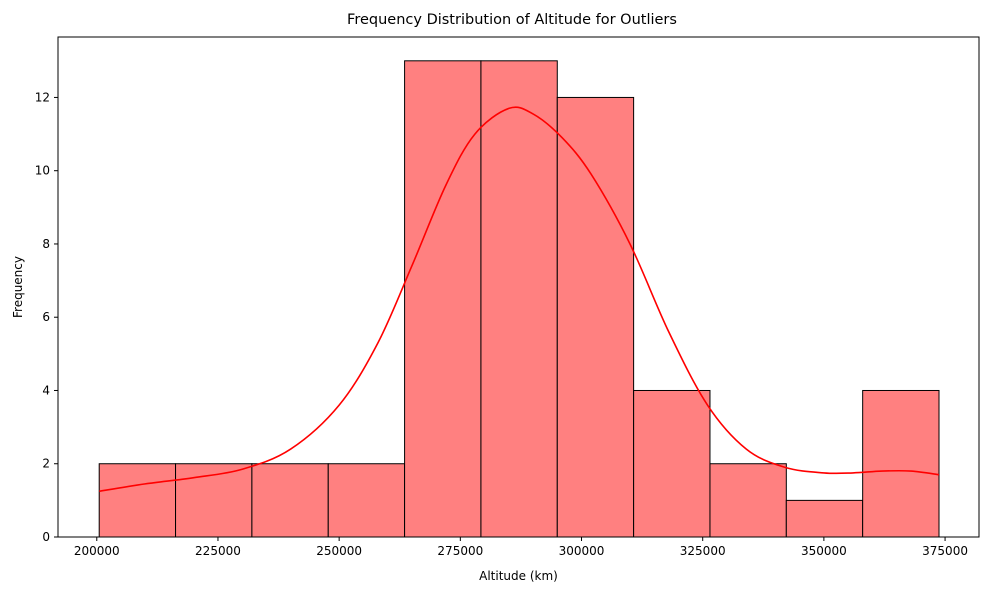 This screenshot has width=989, height=590. Describe the element at coordinates (42, 97) in the screenshot. I see `y-tick-label: 12` at that location.